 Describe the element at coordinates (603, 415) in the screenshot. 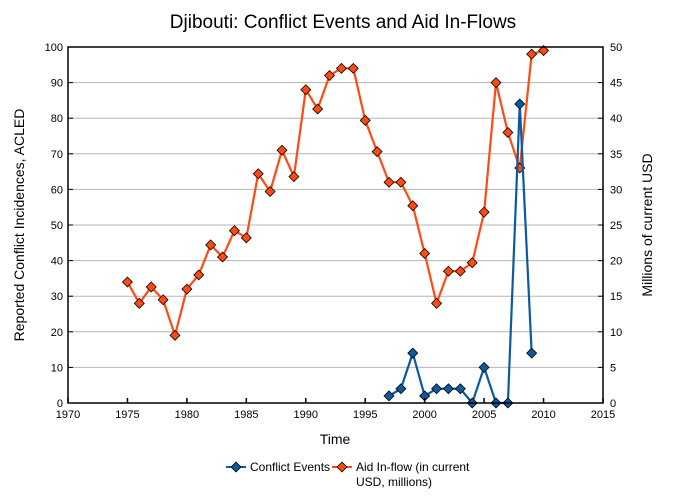

I see `x-tick-label: 2015` at that location.